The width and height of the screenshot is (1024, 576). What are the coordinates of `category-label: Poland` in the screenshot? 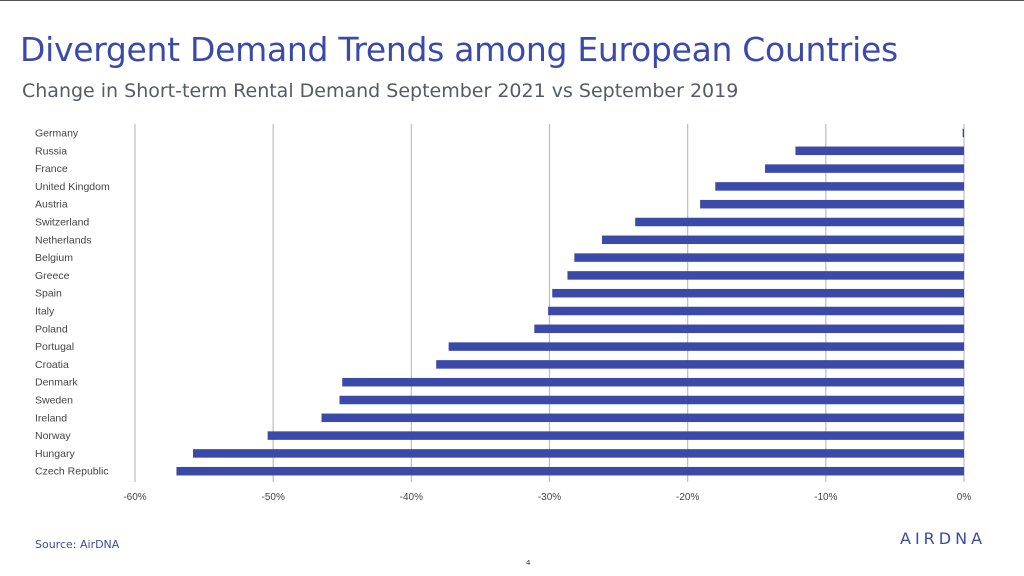 It's located at (51, 329).